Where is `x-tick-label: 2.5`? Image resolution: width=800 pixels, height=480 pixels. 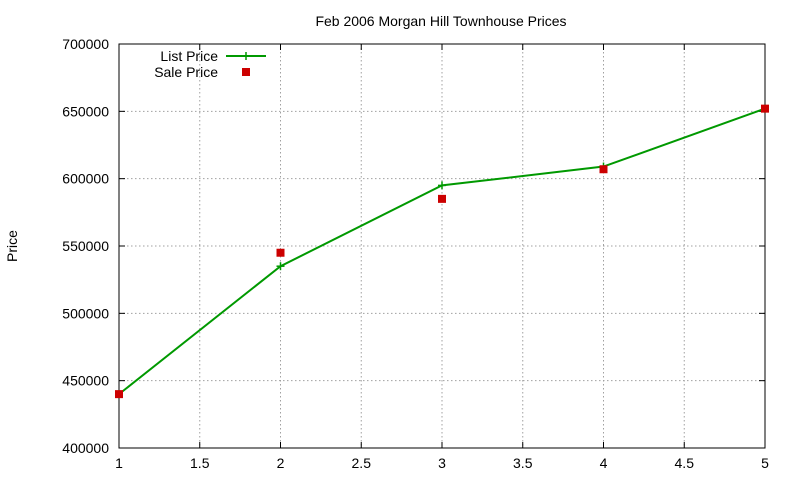 x-tick-label: 2.5 is located at coordinates (362, 463).